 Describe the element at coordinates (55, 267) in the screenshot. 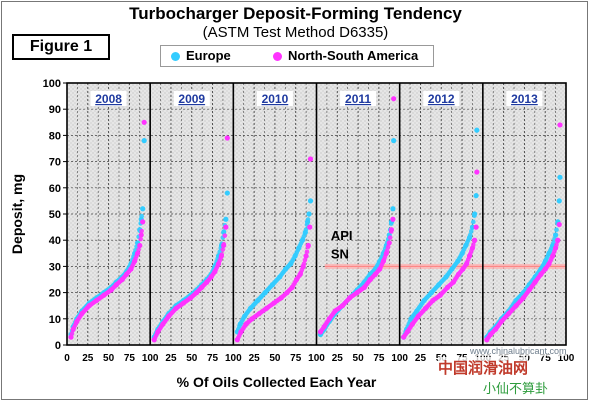

I see `y-tick-label: 30` at that location.